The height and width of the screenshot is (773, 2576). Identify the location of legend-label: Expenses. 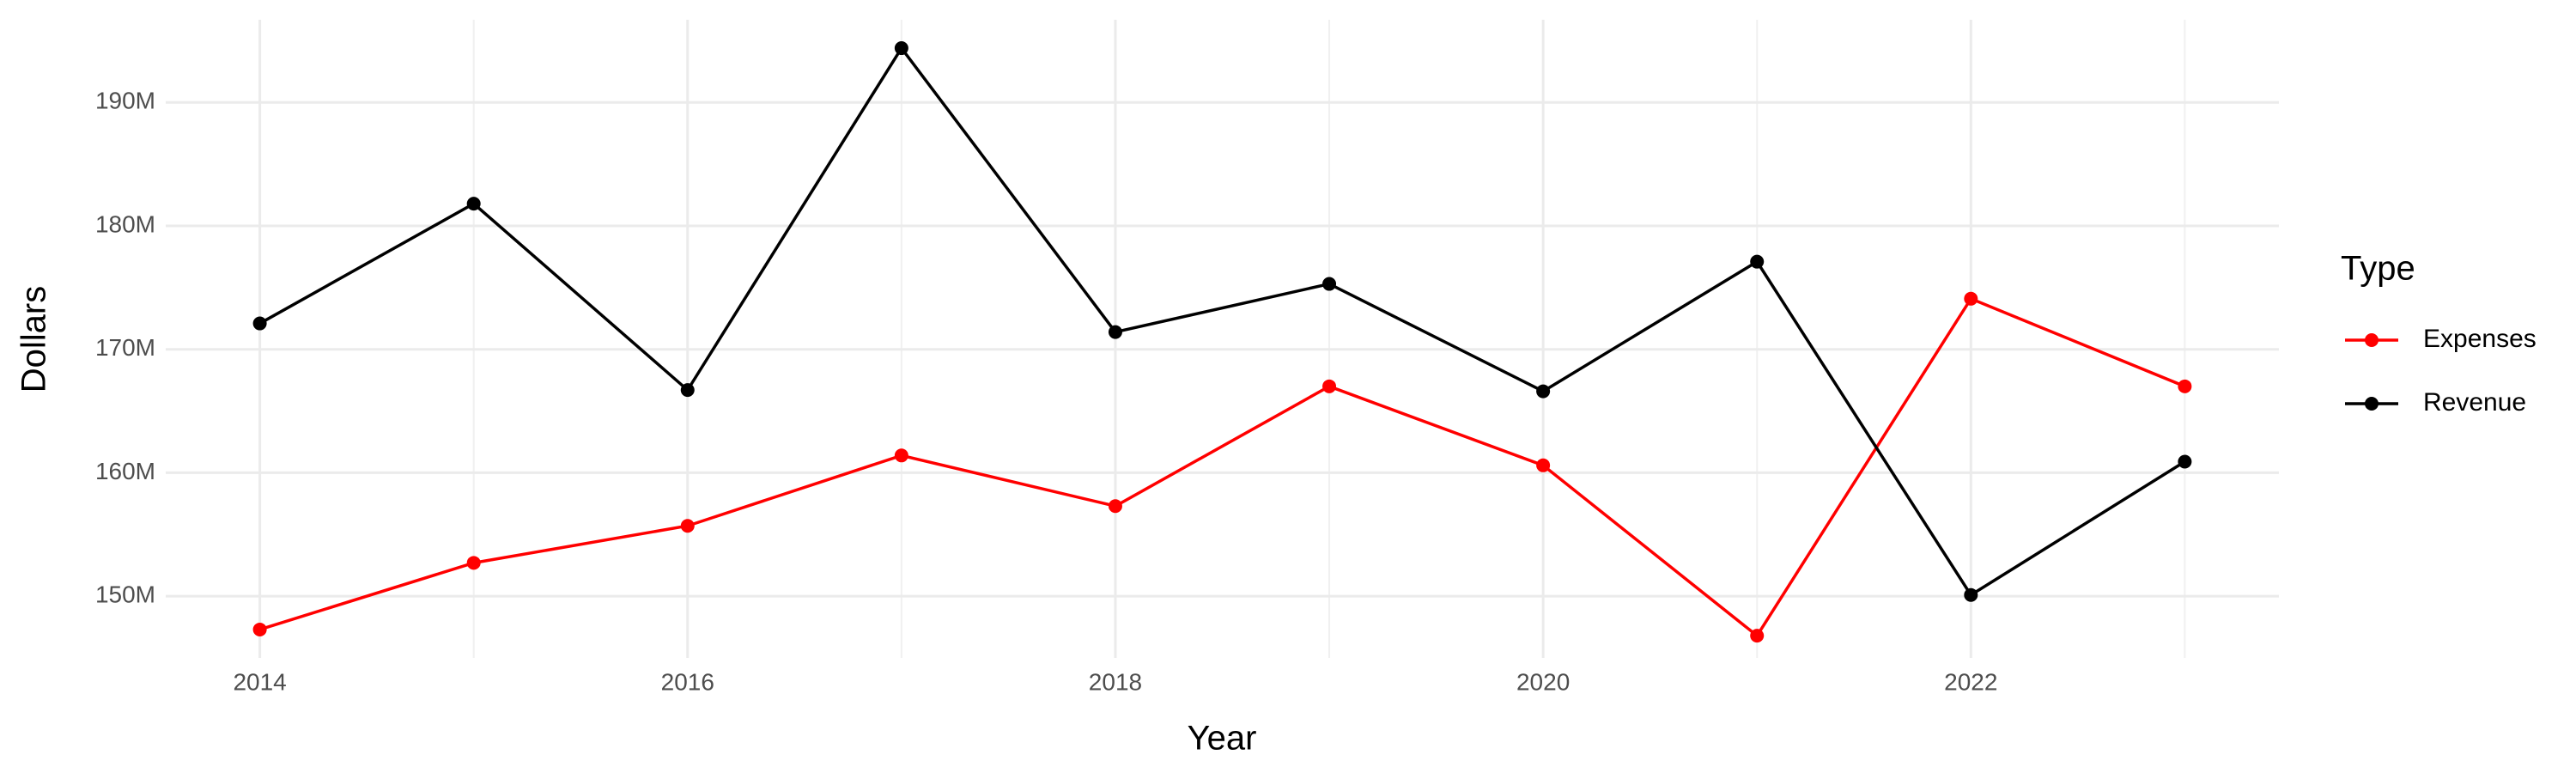
(2480, 339).